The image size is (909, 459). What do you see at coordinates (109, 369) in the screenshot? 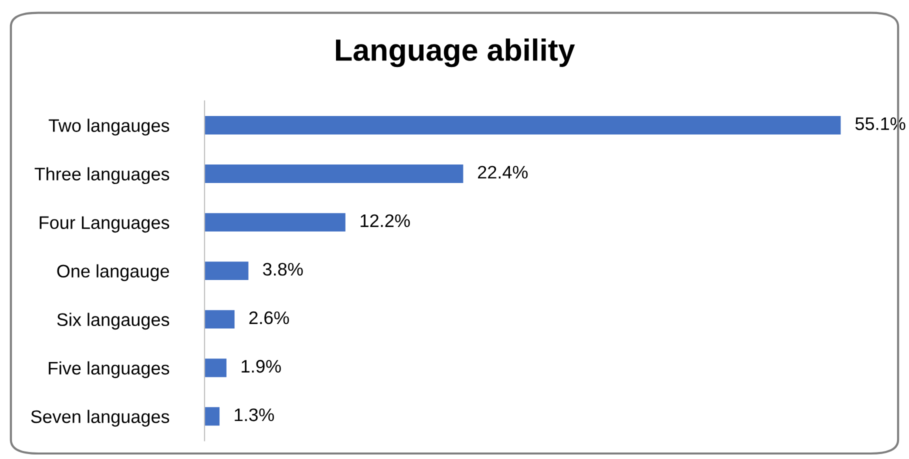
I see `y-tick-label: Five languages` at bounding box center [109, 369].